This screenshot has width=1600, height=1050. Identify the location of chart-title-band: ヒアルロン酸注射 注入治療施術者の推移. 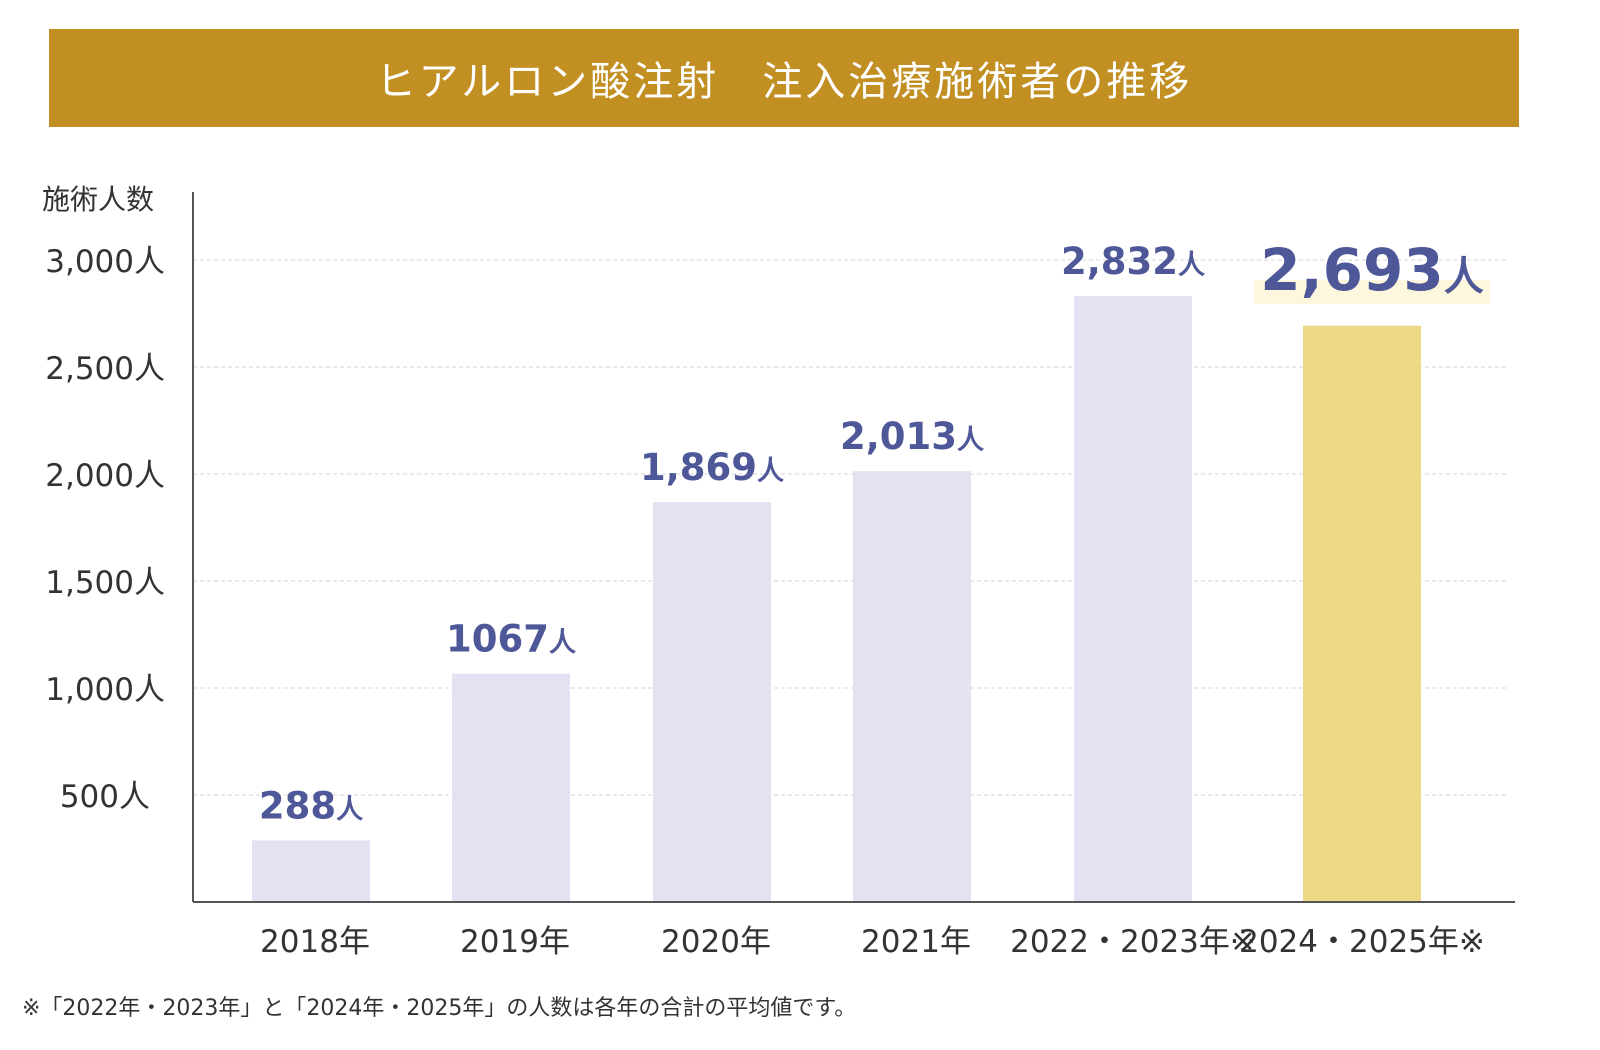
(784, 78).